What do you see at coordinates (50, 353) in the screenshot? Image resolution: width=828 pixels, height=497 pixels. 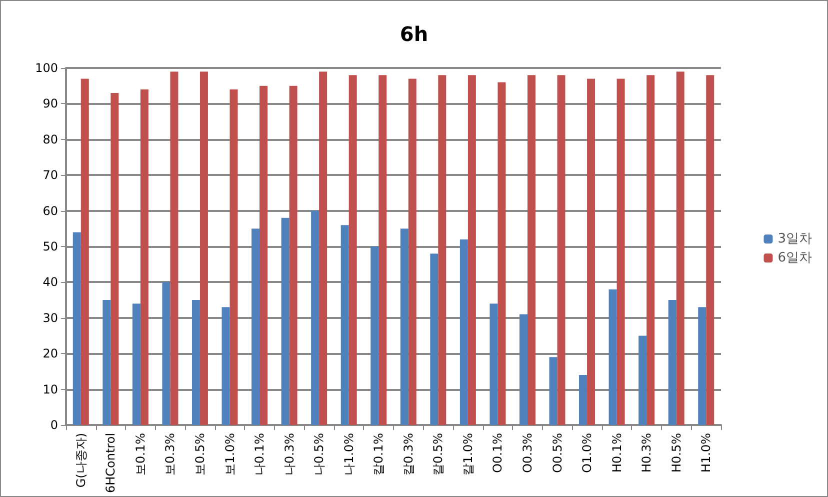 I see `y-tick-label: 20` at bounding box center [50, 353].